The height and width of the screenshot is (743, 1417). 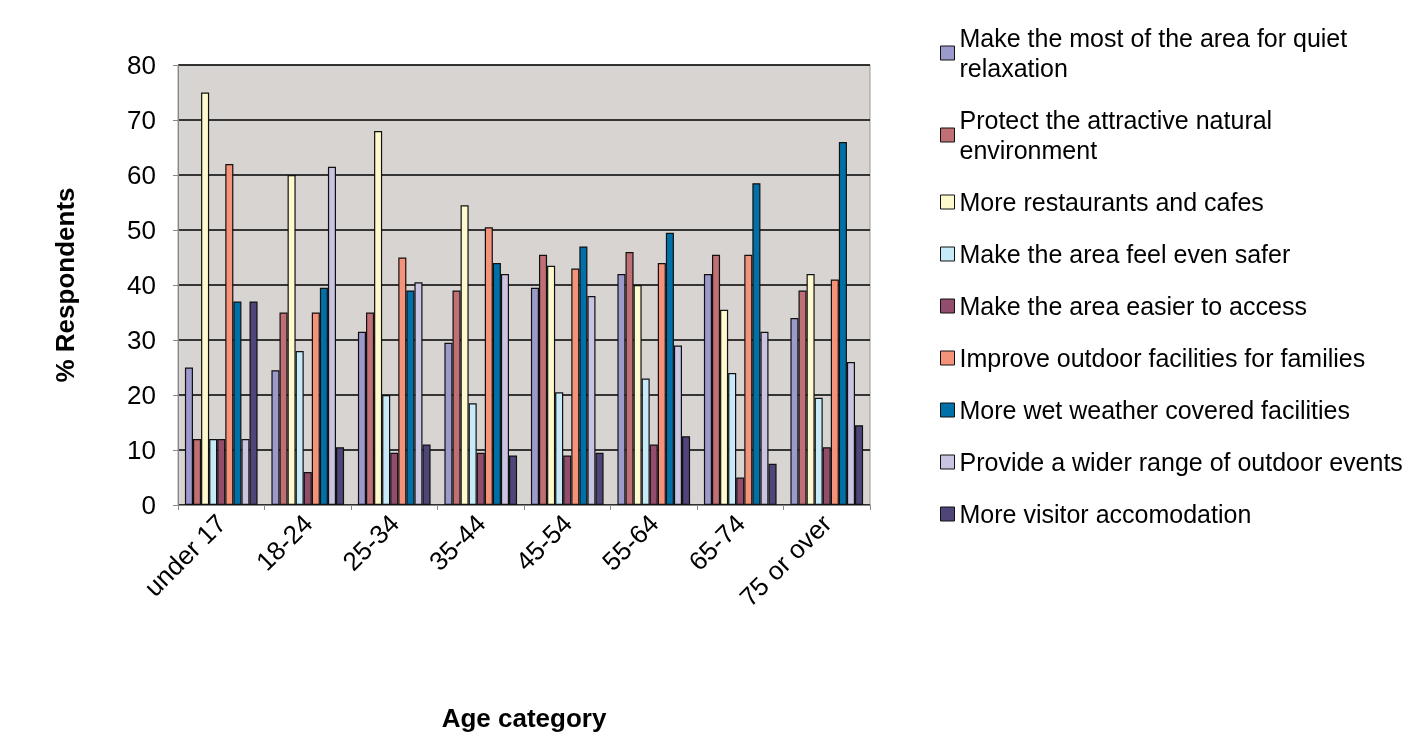 I want to click on y-tick-label: 40, so click(x=141, y=285).